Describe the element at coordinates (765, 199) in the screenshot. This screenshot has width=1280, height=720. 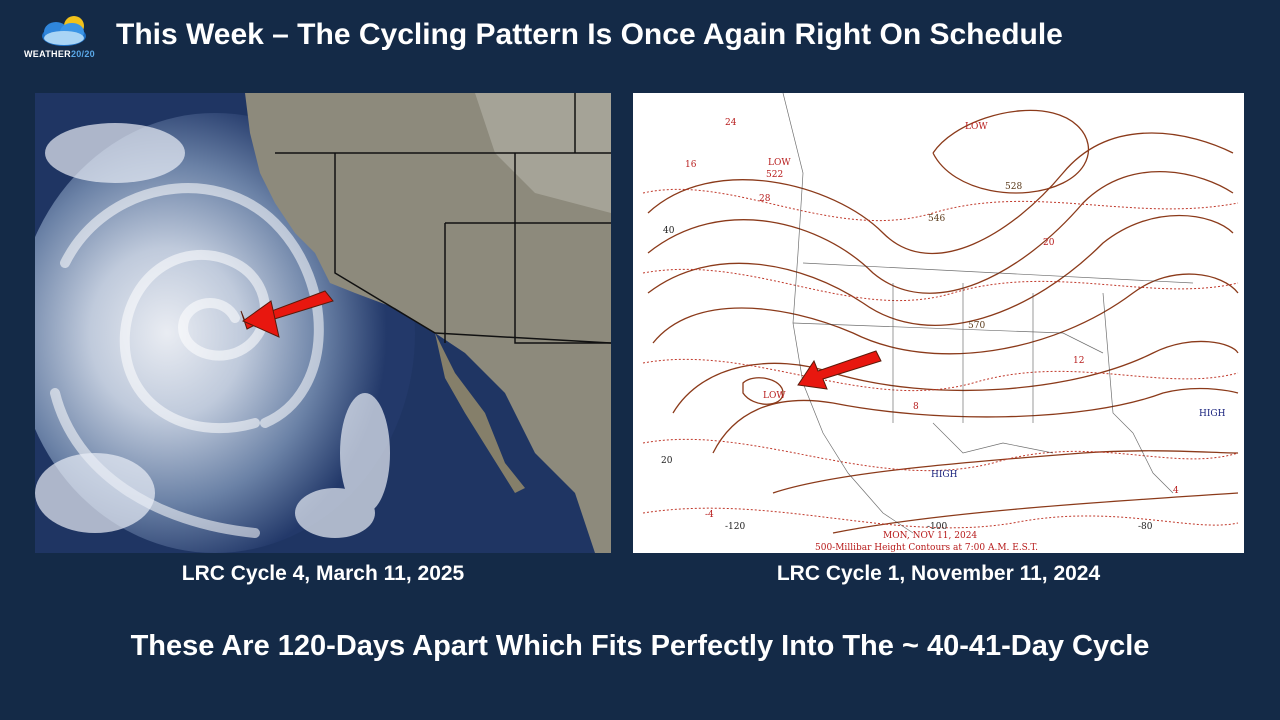
I see `value-28: 28` at that location.